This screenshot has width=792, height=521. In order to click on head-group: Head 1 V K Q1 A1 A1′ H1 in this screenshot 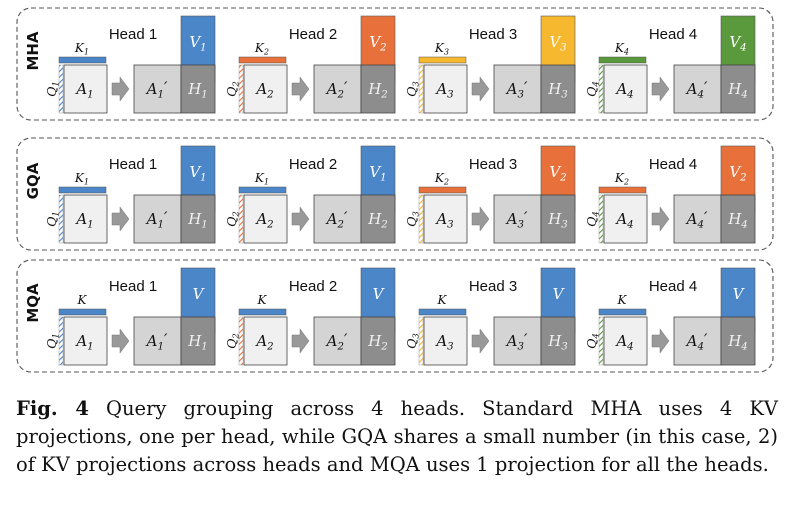, I will do `click(130, 316)`.